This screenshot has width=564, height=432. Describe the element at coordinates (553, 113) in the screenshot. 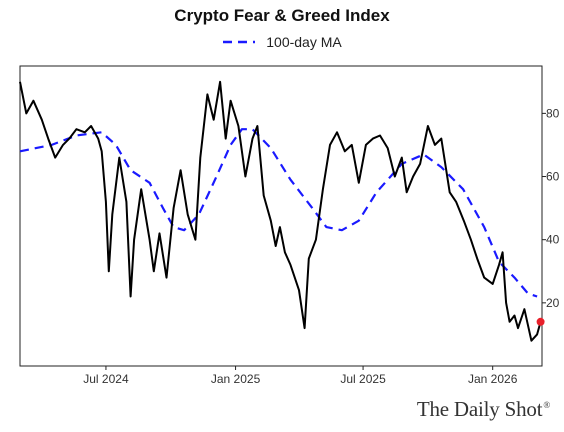

I see `y-tick-label: 80` at that location.